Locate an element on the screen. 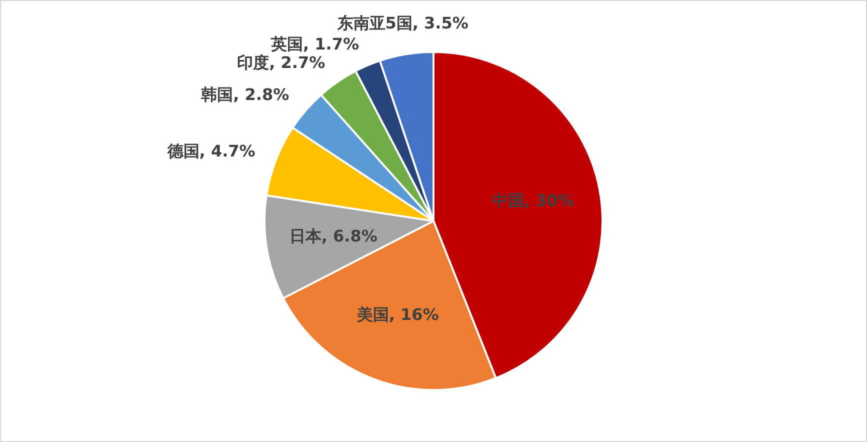 The image size is (867, 442). slice-label: 东南亚5国, 3.5% is located at coordinates (402, 23).